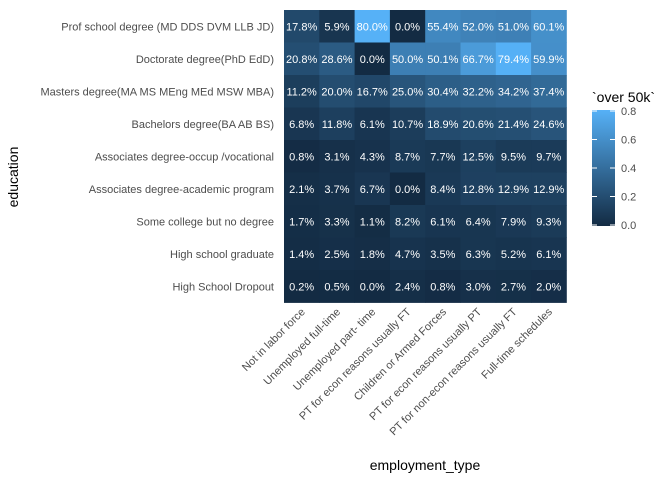  I want to click on legend-title: `over 50k`, so click(623, 97).